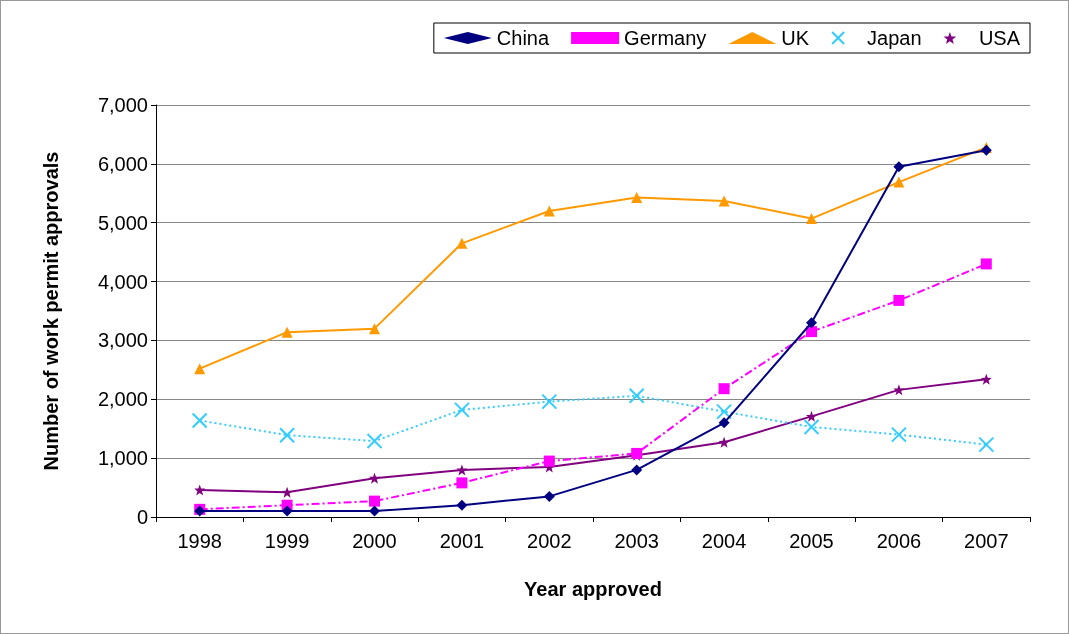 The image size is (1069, 634). Describe the element at coordinates (122, 399) in the screenshot. I see `y-tick-label: 2,000` at that location.